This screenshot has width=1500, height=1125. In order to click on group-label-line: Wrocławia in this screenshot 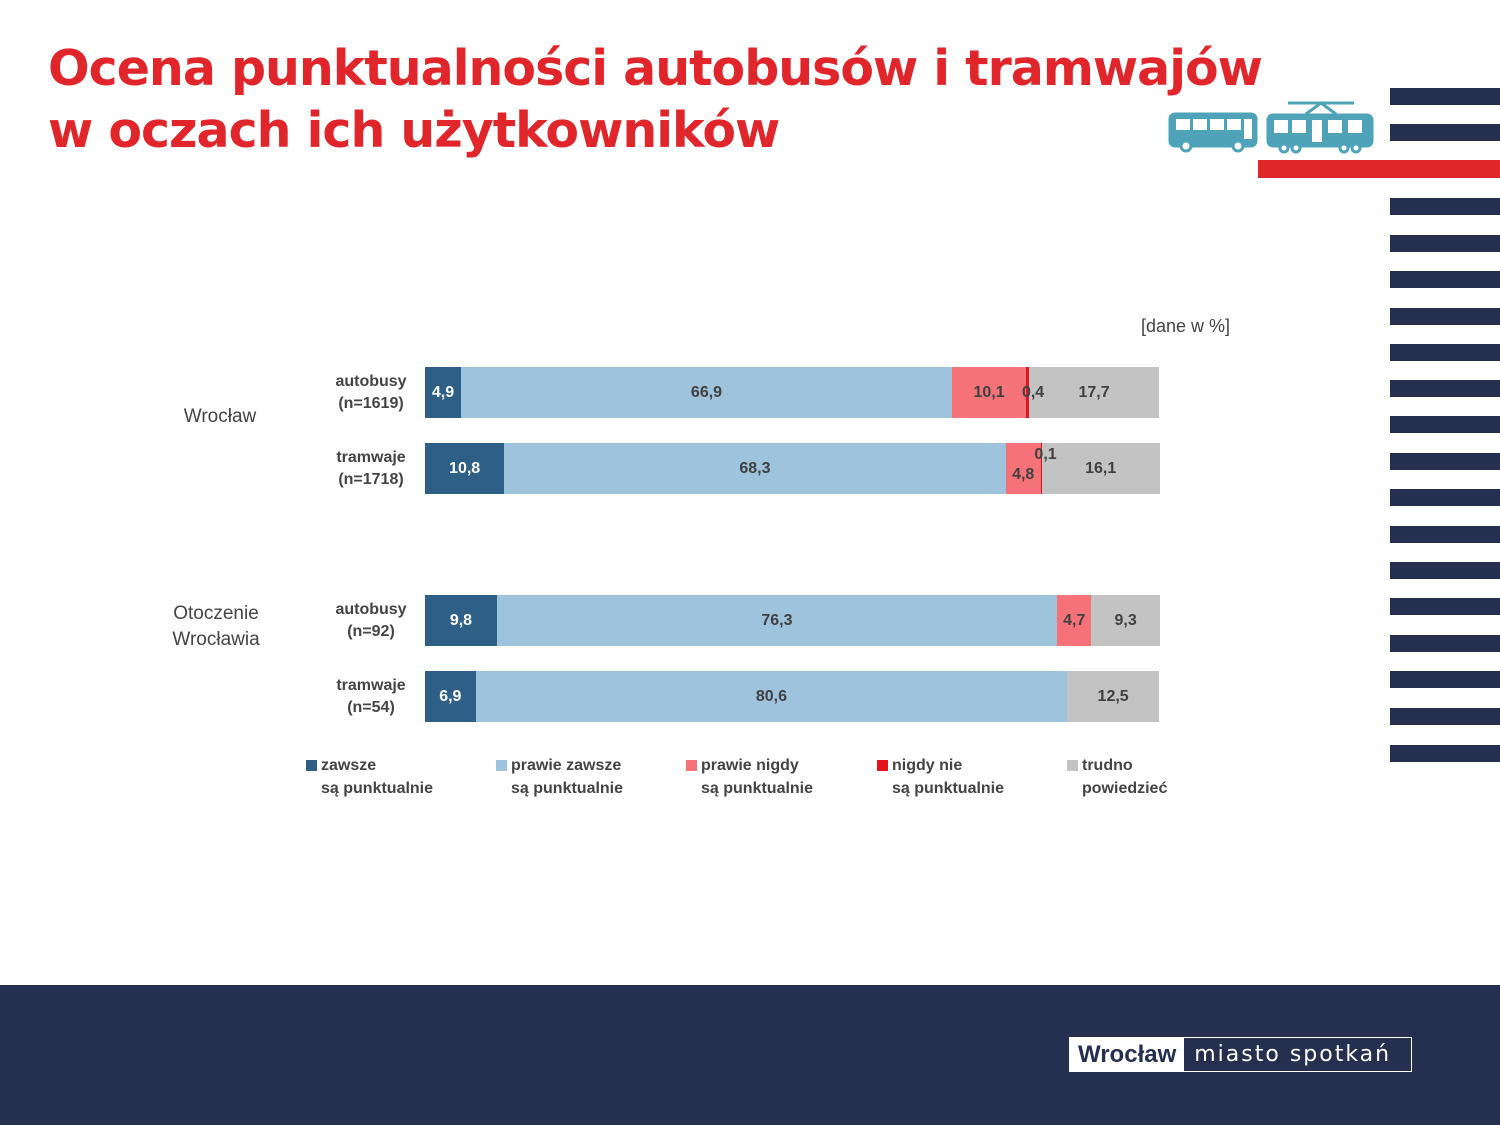, I will do `click(216, 639)`.